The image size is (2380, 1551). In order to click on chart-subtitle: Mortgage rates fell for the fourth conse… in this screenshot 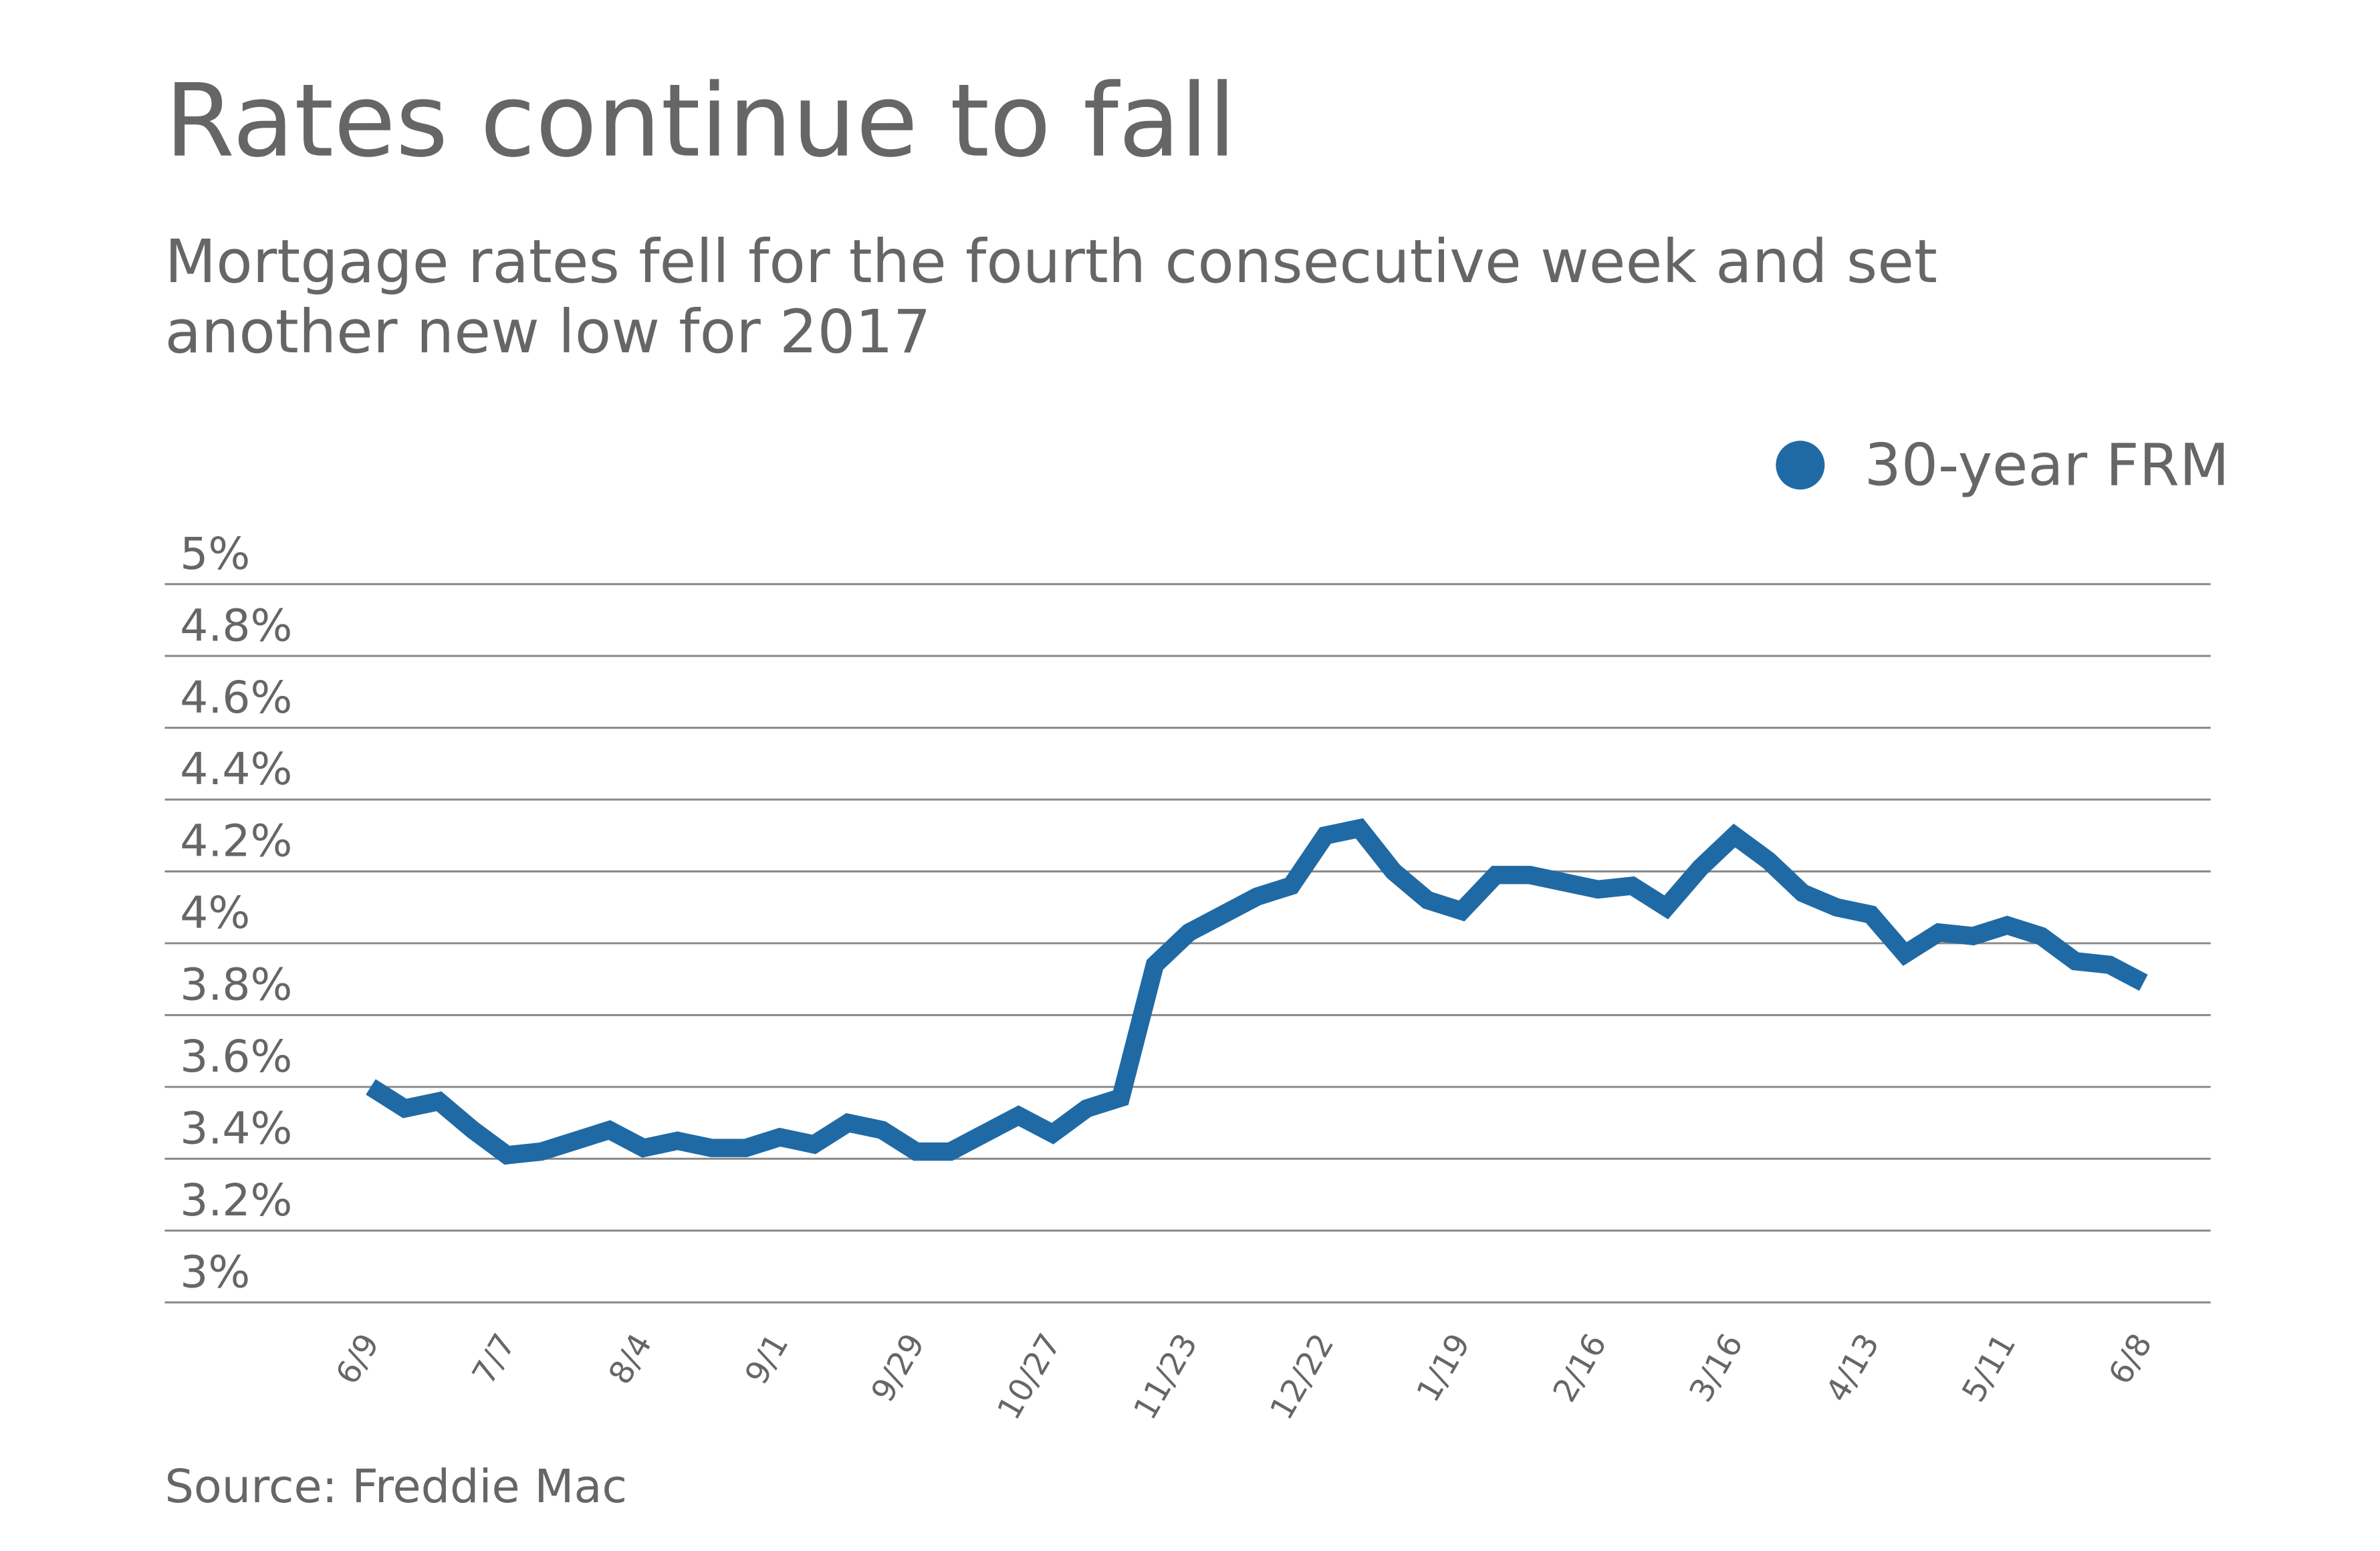, I will do `click(1050, 298)`.